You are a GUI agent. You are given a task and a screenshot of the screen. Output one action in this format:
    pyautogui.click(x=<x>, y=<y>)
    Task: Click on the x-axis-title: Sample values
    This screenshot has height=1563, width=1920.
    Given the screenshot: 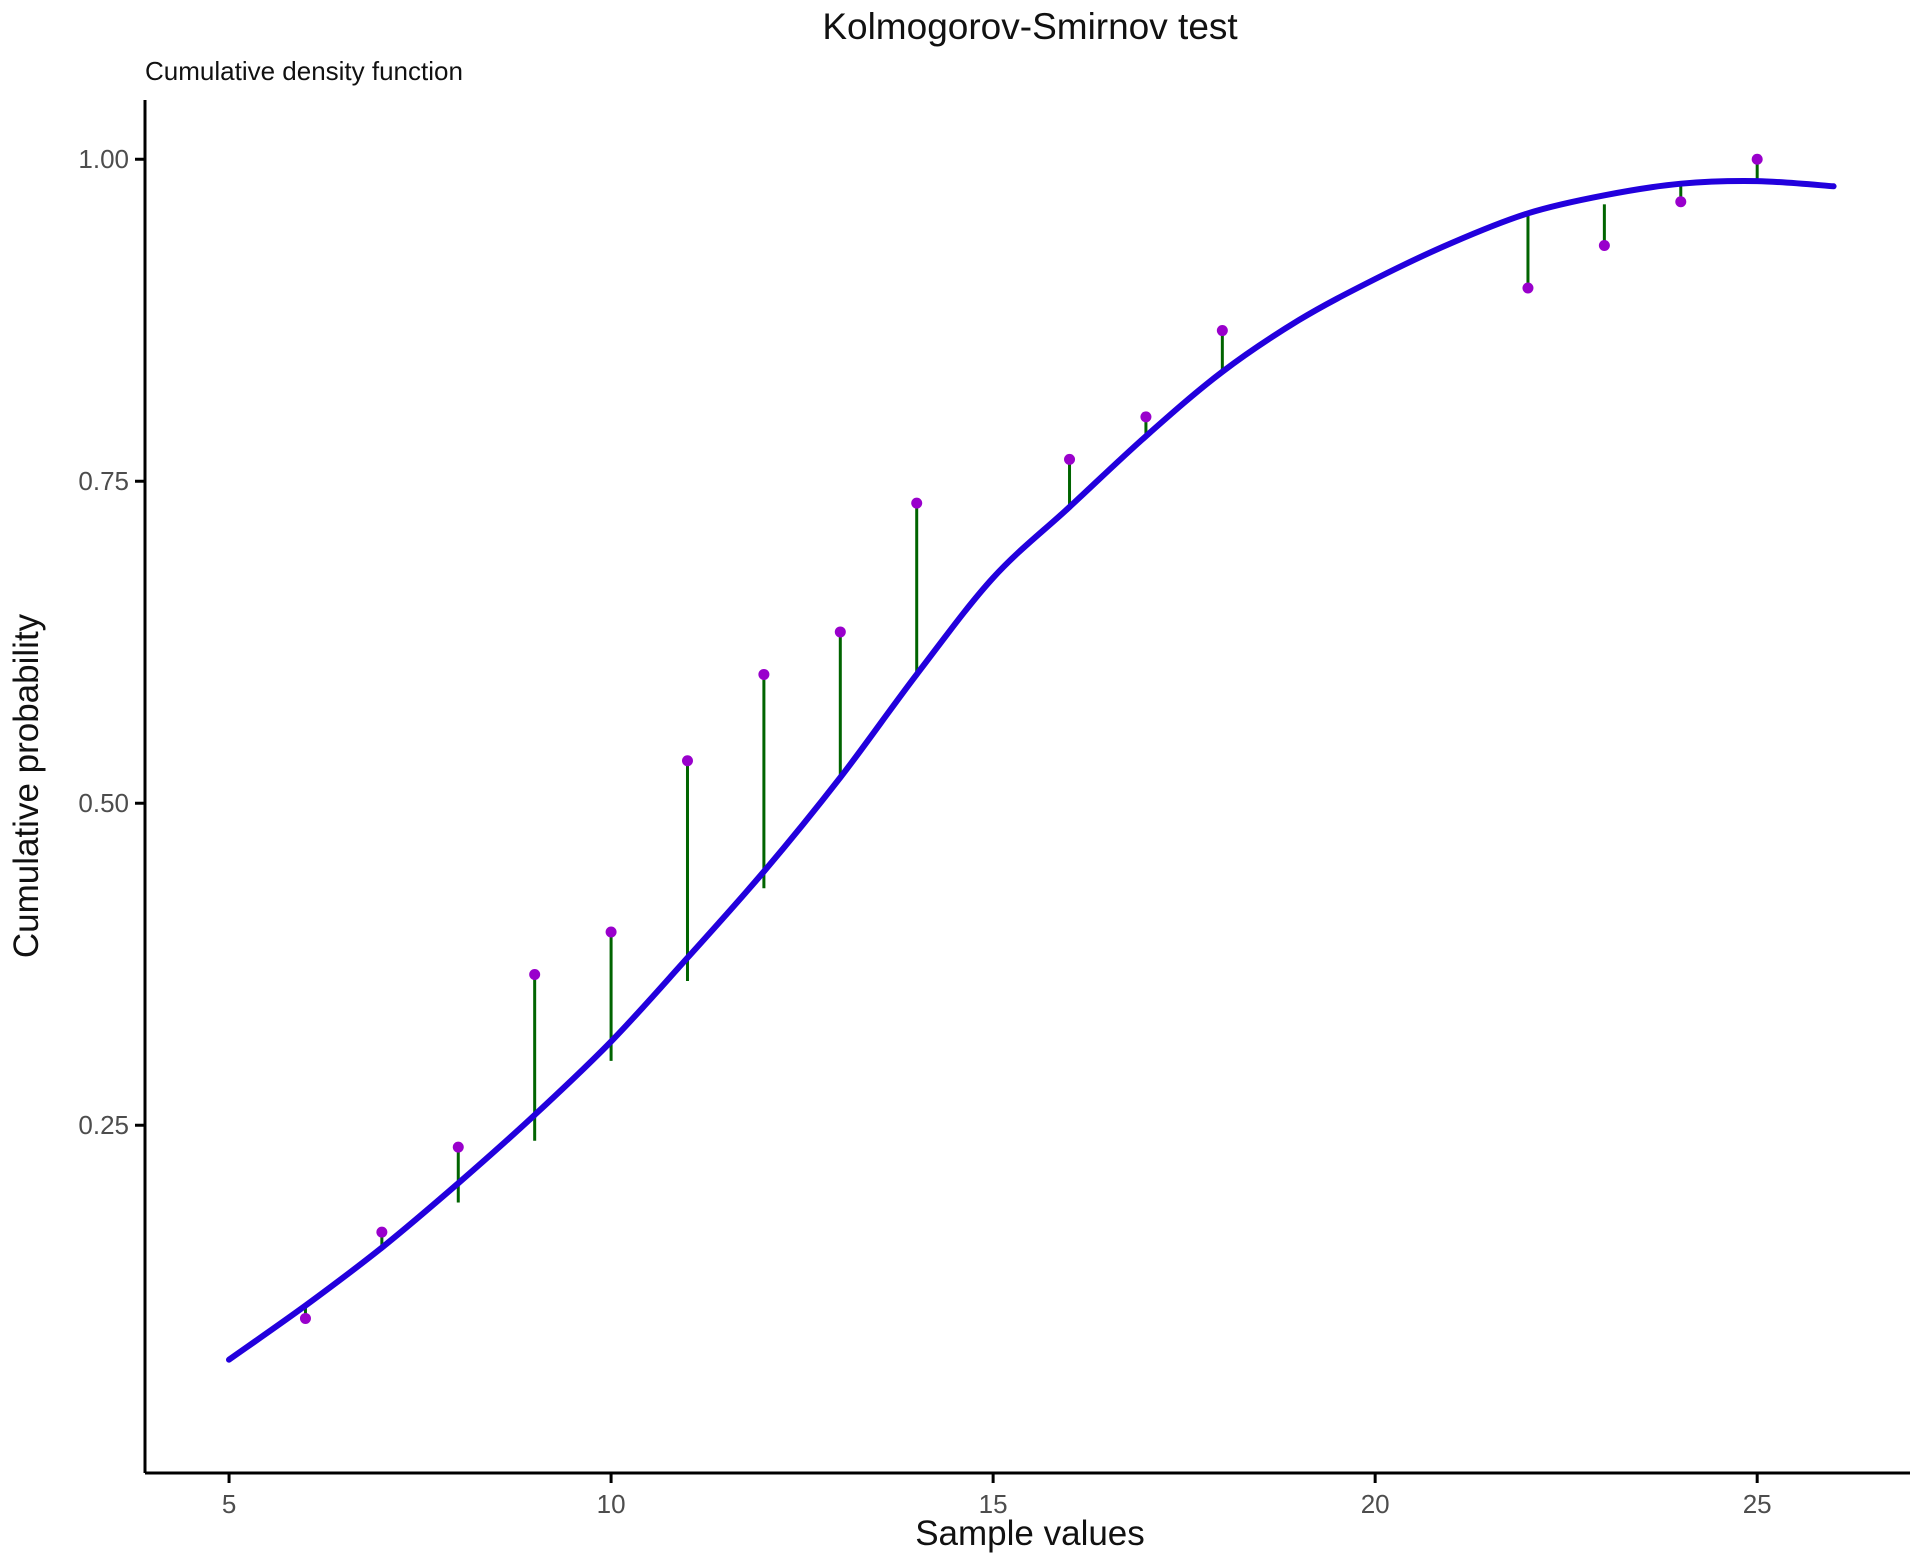 What is the action you would take?
    pyautogui.click(x=1030, y=1533)
    